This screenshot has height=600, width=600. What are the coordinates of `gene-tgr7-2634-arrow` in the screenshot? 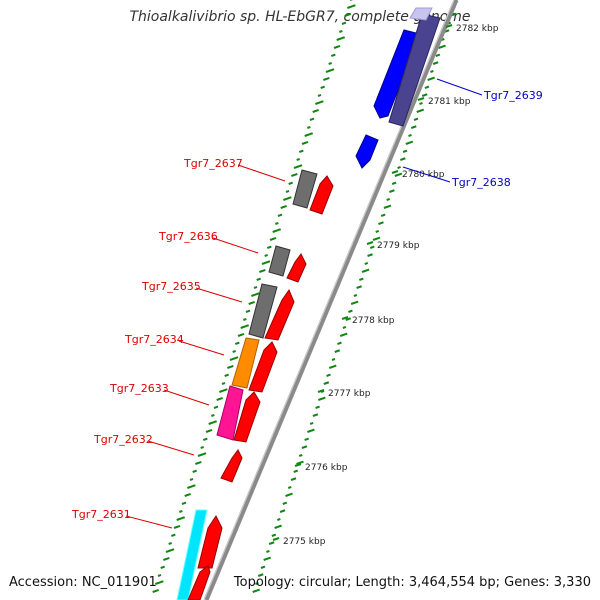 It's located at (263, 367).